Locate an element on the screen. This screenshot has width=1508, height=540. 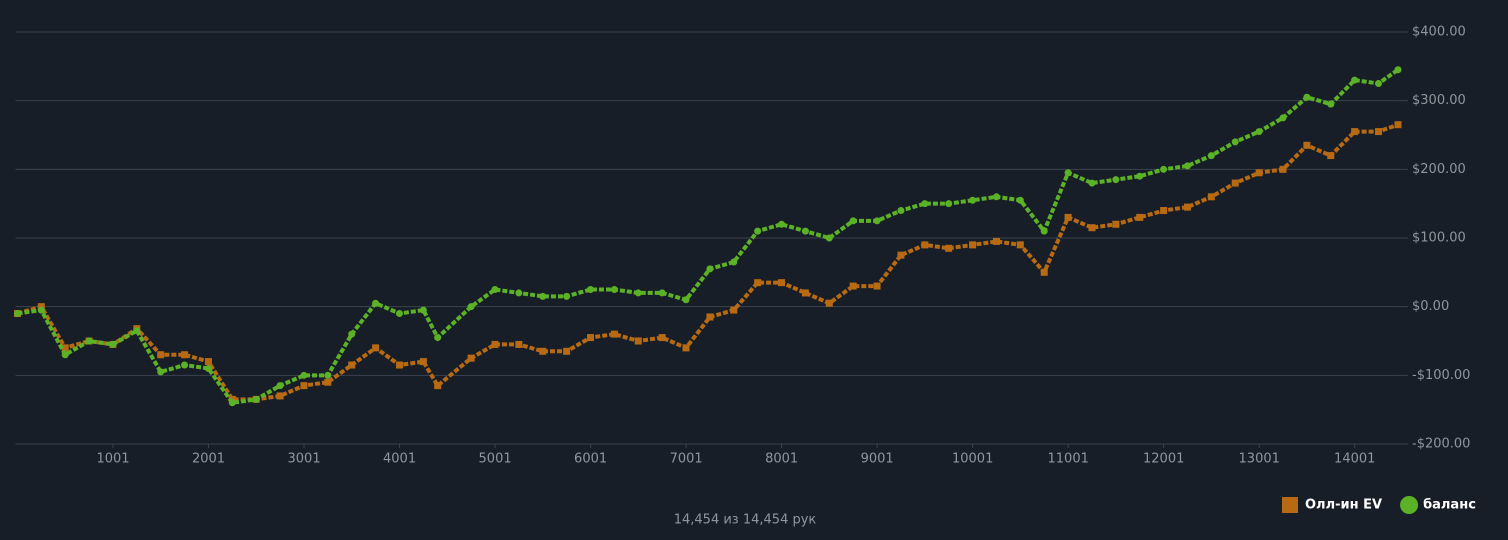
x-tick-label: 5001 is located at coordinates (495, 459).